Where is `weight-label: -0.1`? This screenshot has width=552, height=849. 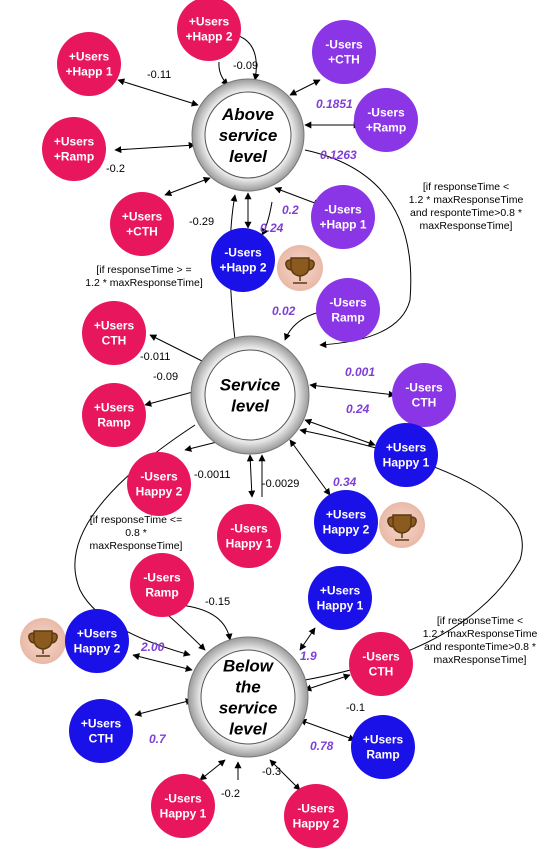
weight-label: -0.1 is located at coordinates (355, 708).